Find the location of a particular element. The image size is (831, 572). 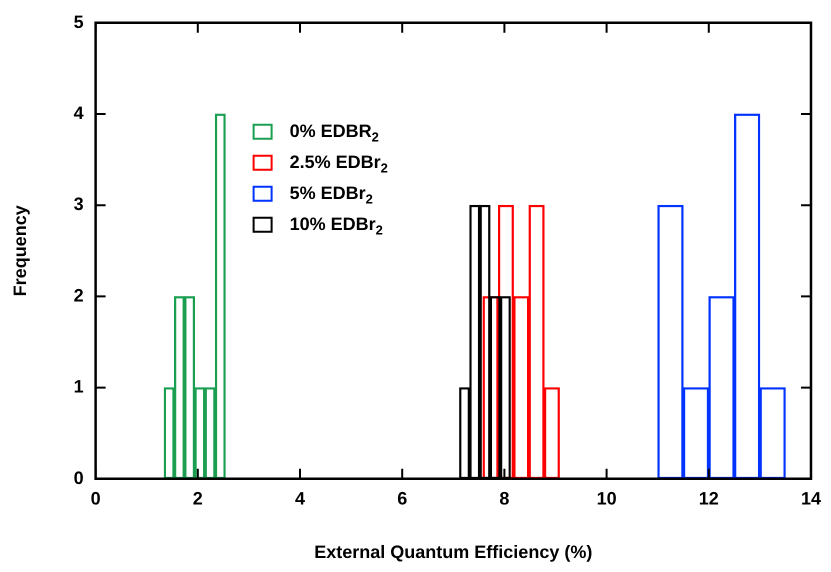

y-tick-label: 2 is located at coordinates (79, 295).